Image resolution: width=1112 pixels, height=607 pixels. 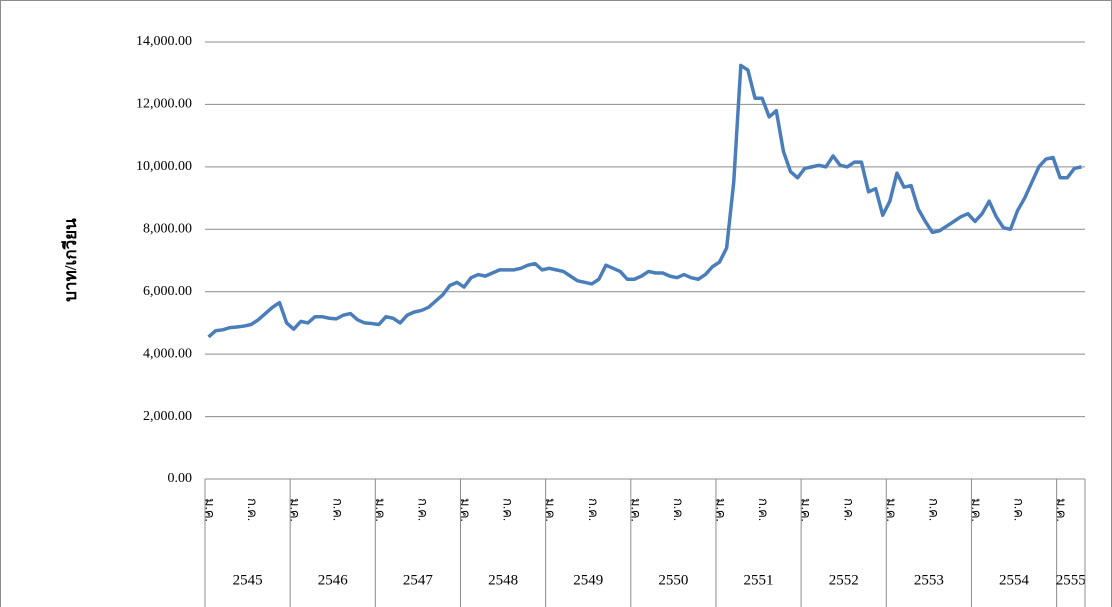 What do you see at coordinates (844, 580) in the screenshot?
I see `year-label: 2552` at bounding box center [844, 580].